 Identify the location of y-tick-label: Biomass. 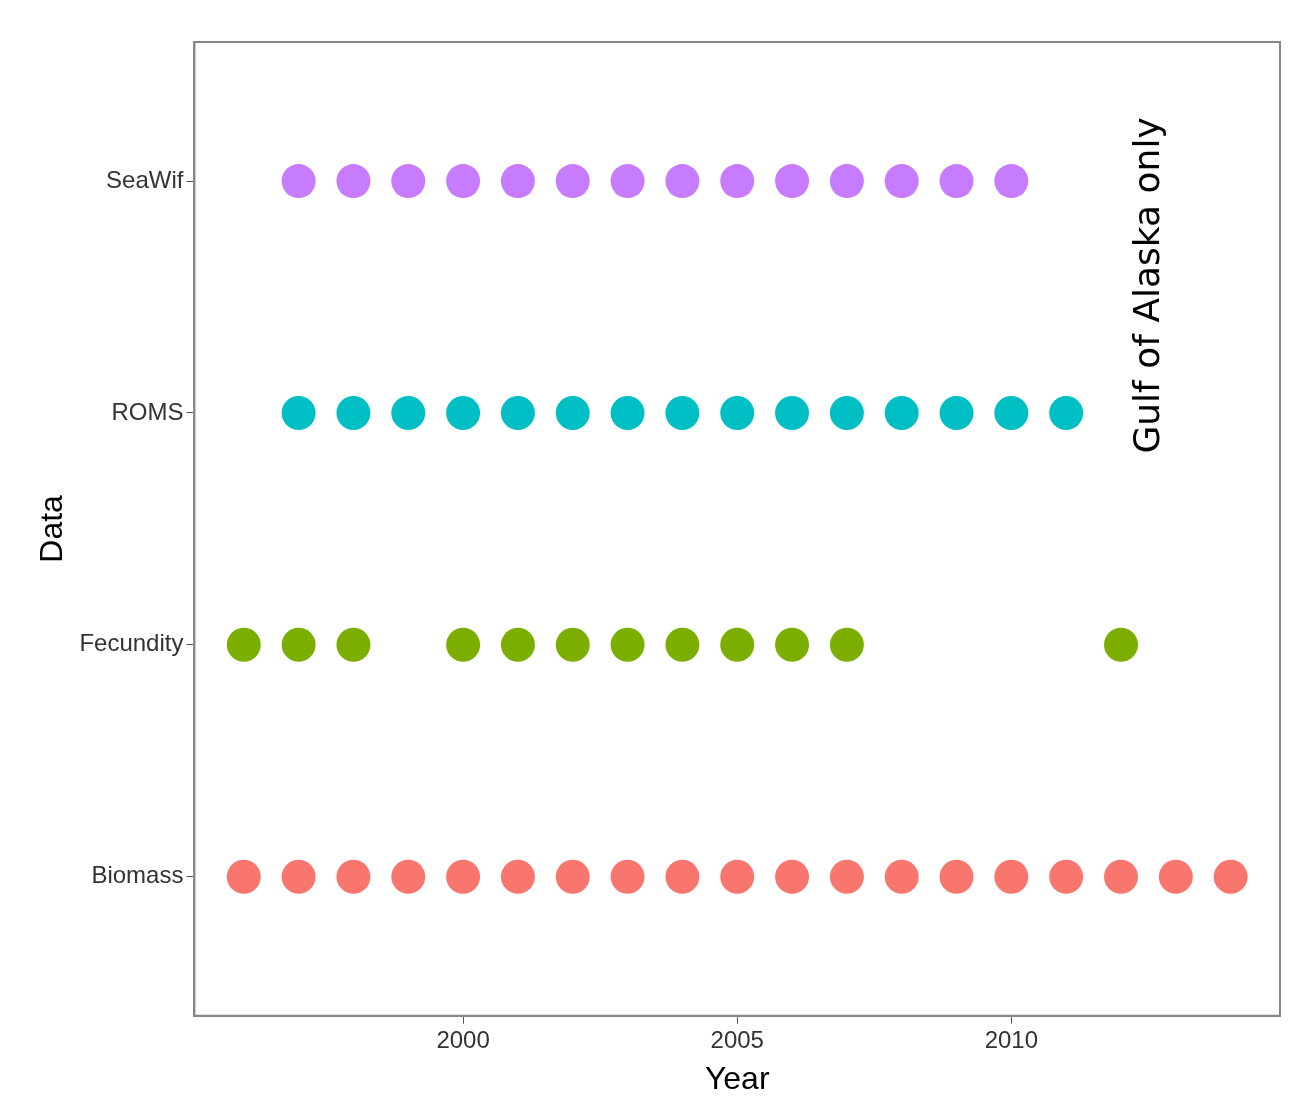
(137, 875).